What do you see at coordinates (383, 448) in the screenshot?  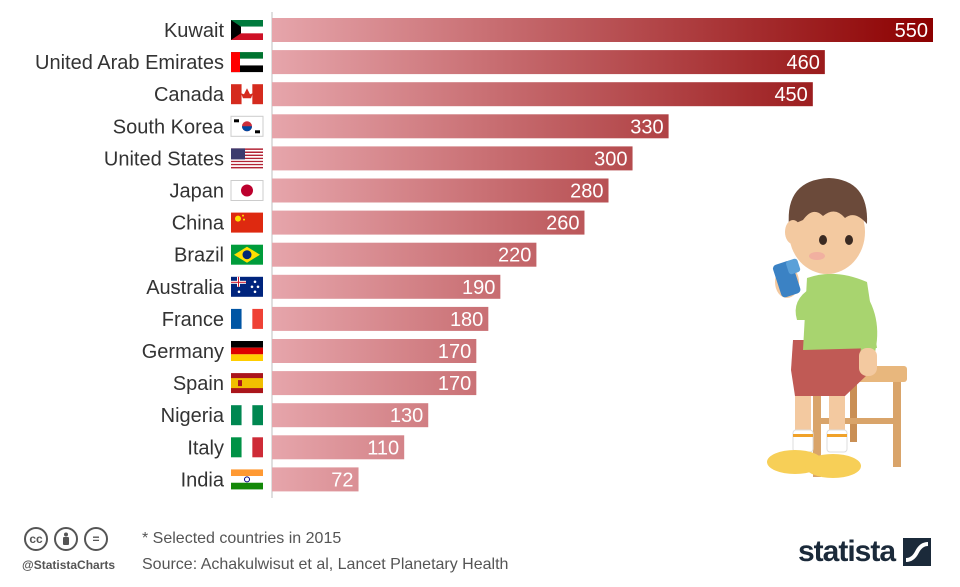 I see `value-label: 110` at bounding box center [383, 448].